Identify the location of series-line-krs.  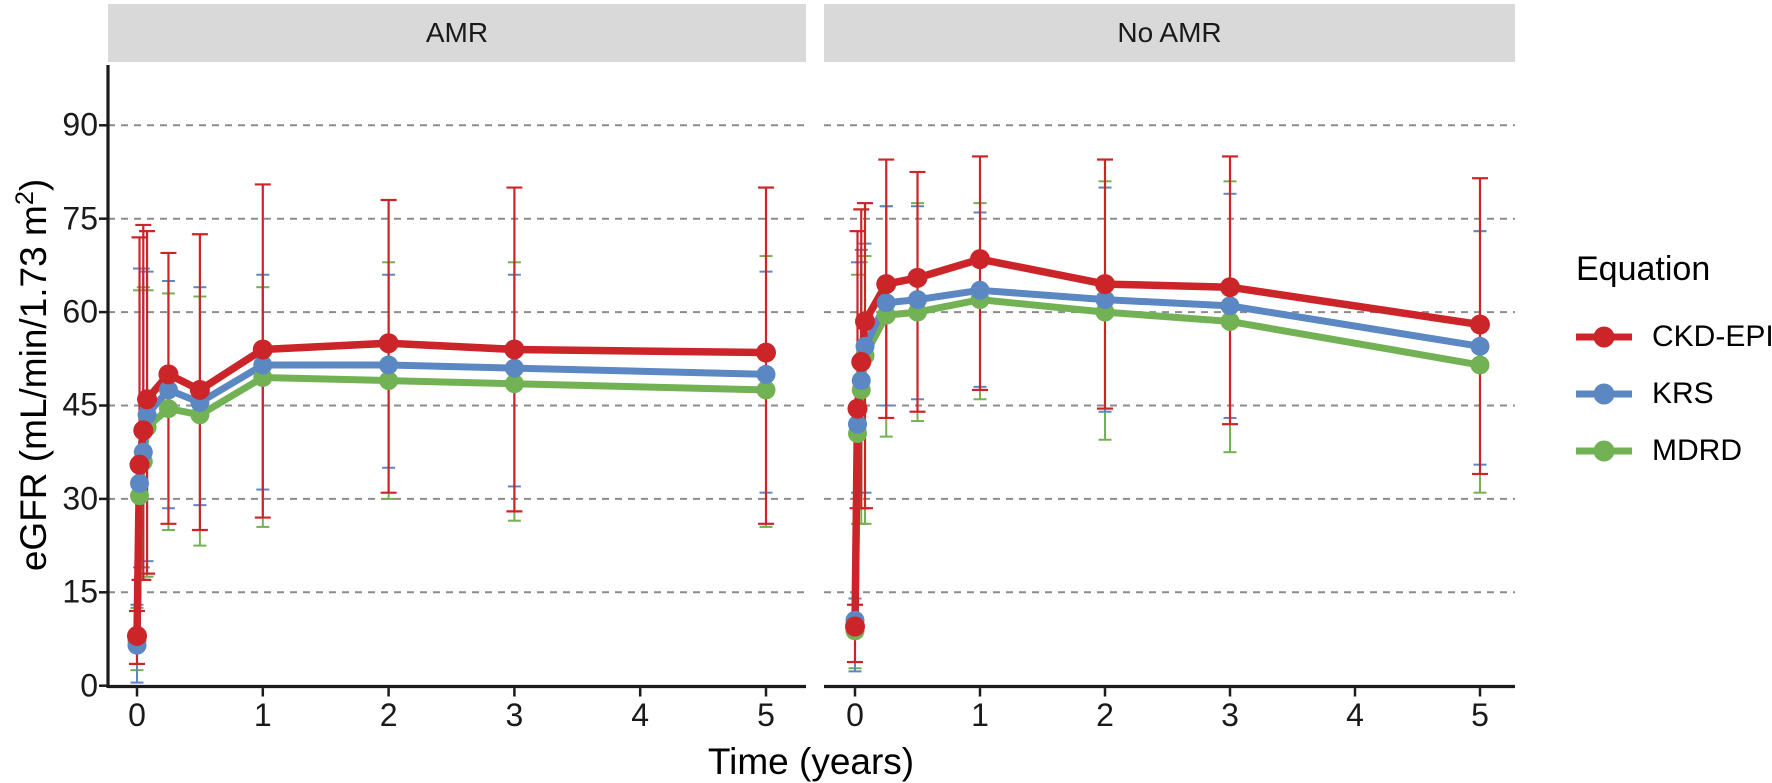
(450, 503).